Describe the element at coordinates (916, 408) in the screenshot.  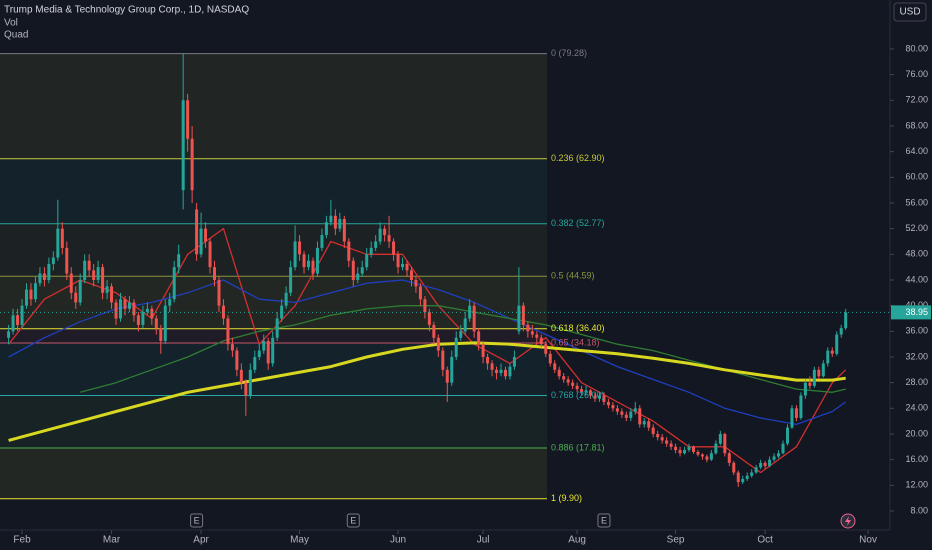
I see `y-tick-label: 24.00` at that location.